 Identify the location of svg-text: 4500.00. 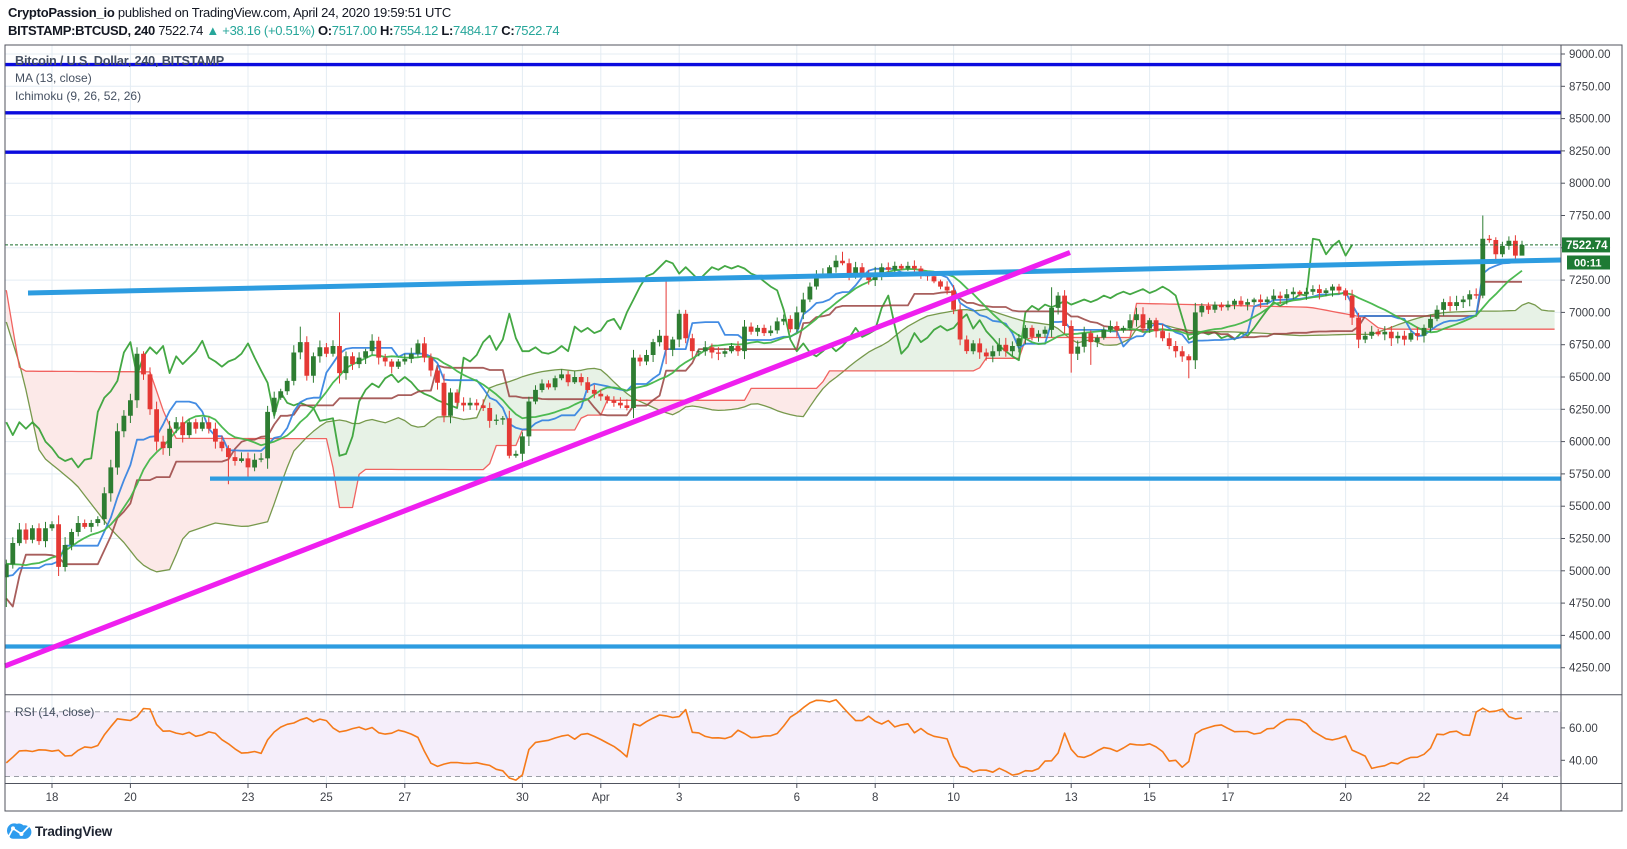
(1590, 636).